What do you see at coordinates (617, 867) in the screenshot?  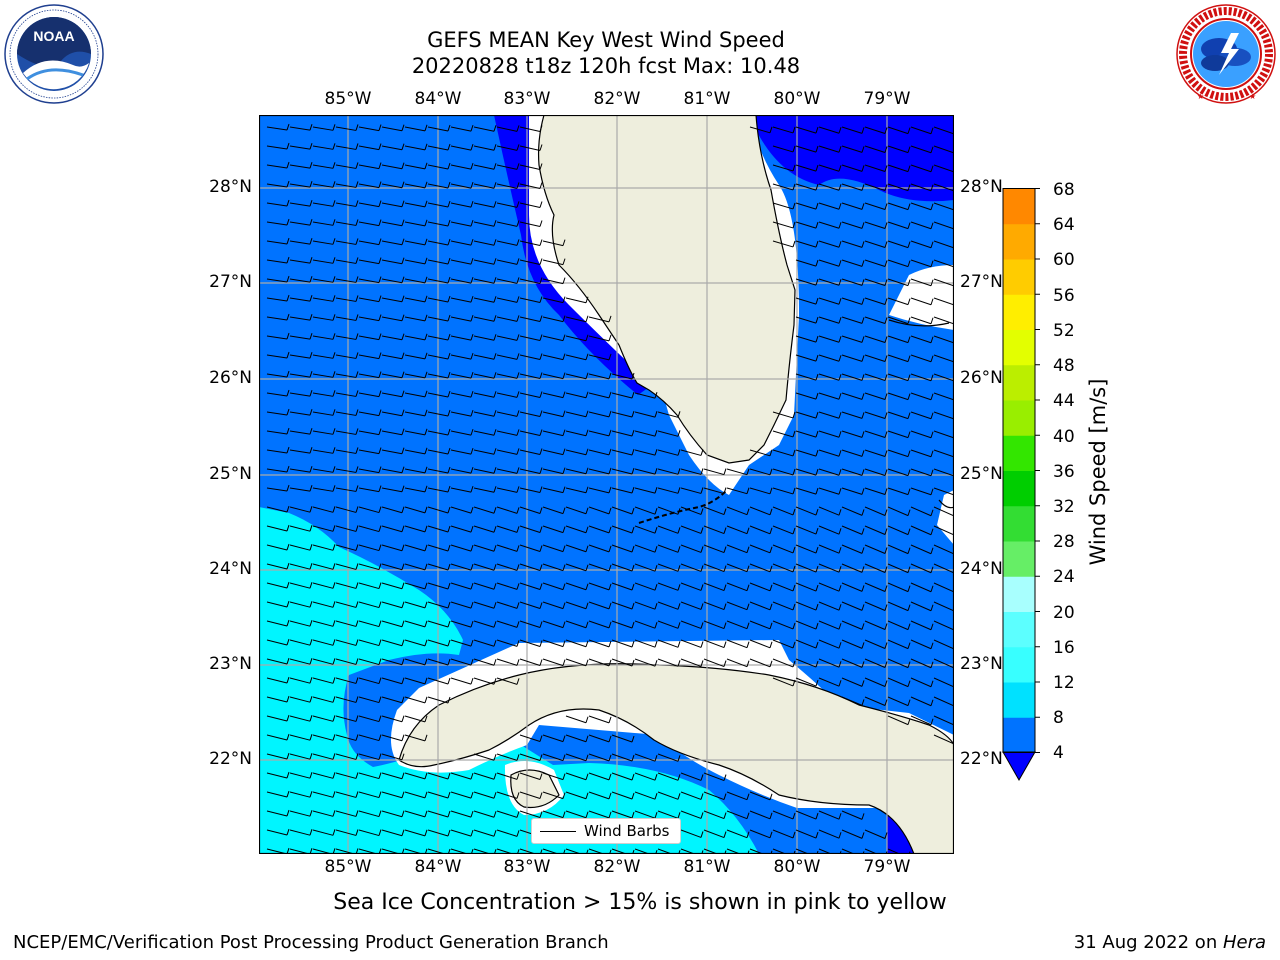 I see `lon-label-bottom: 82°W` at bounding box center [617, 867].